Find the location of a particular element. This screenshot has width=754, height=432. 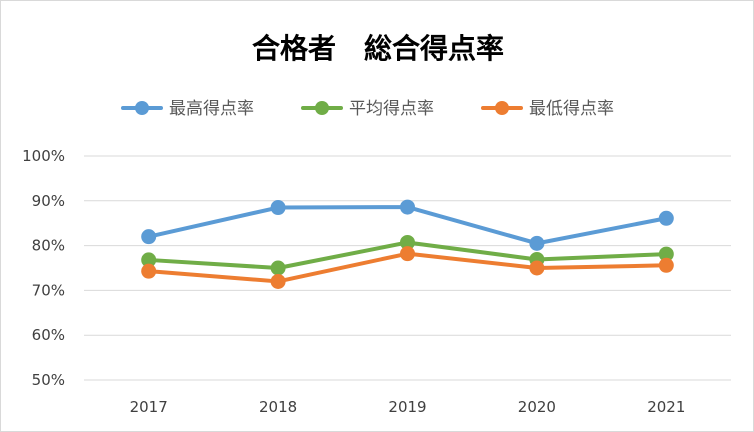

legend-label: 最高得点率 is located at coordinates (211, 109).